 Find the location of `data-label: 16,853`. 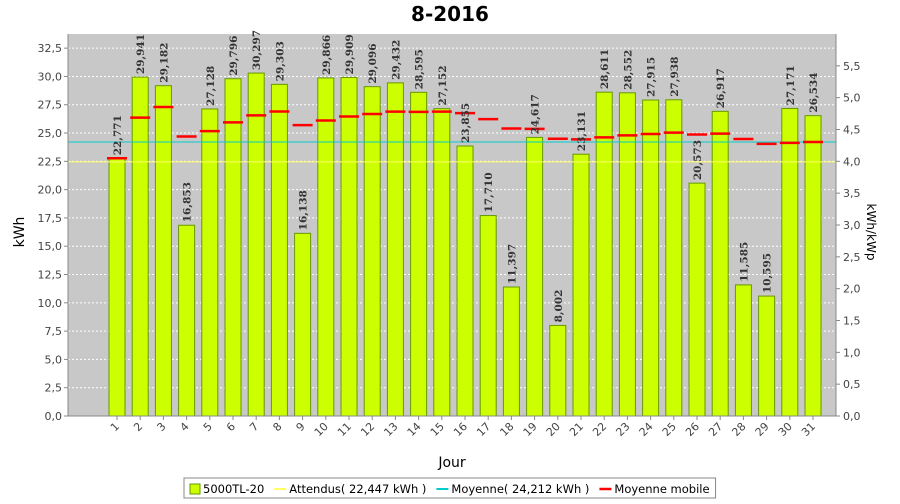

data-label: 16,853 is located at coordinates (188, 202).